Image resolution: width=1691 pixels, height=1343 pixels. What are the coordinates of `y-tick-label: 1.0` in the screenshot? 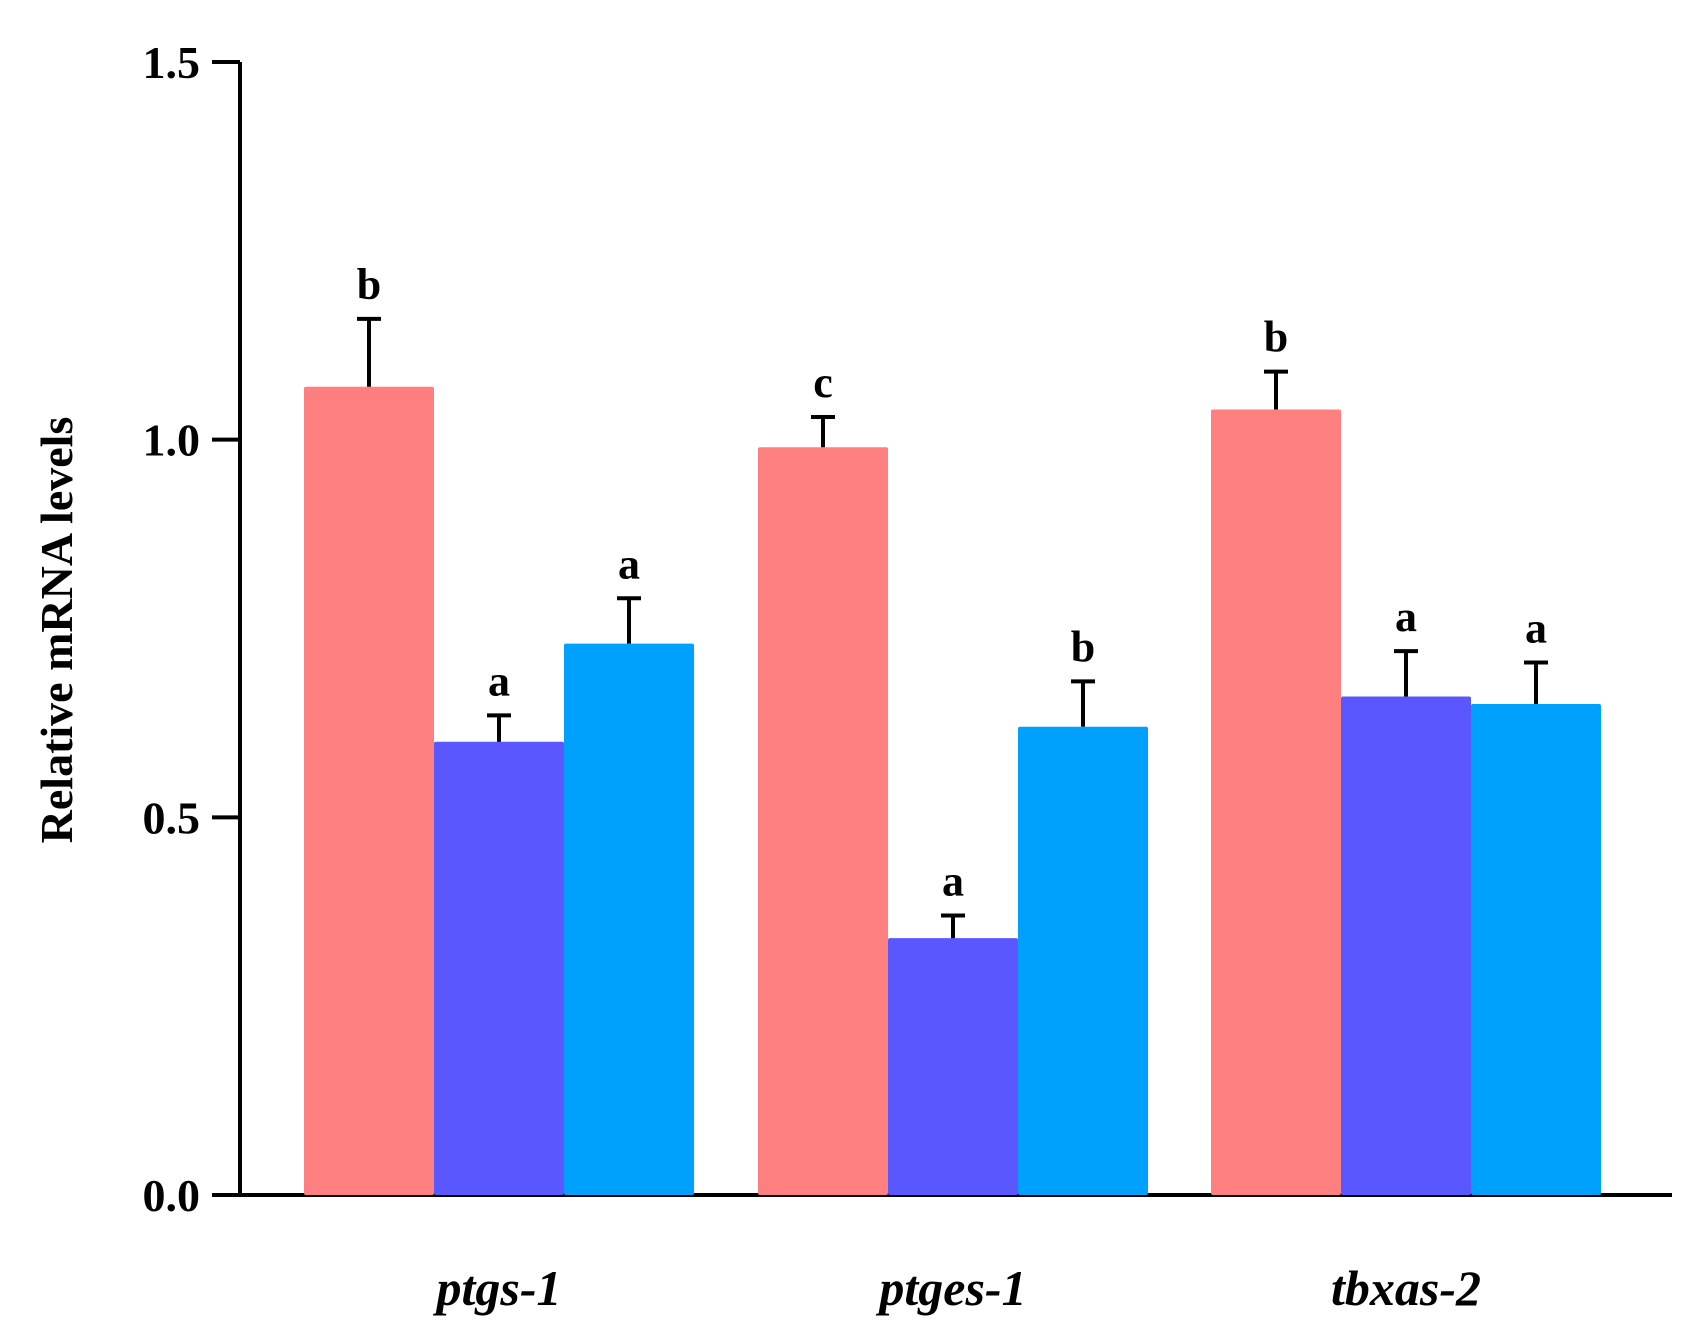 It's located at (172, 440).